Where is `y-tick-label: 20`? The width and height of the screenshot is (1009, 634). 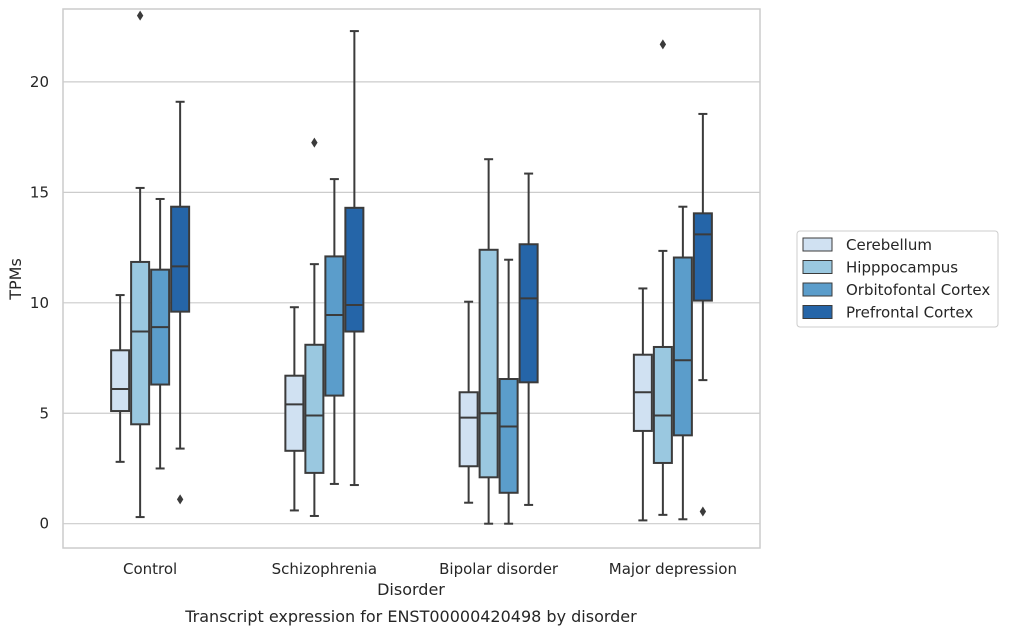 y-tick-label: 20 is located at coordinates (39, 82).